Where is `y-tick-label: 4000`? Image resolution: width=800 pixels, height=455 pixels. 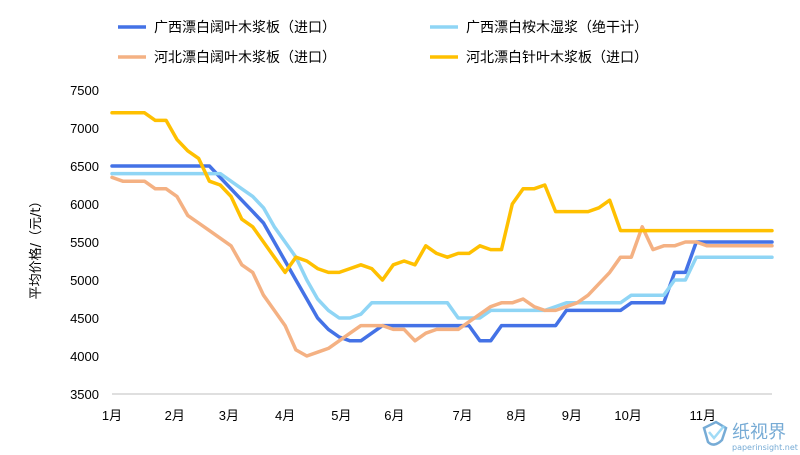
y-tick-label: 4000 is located at coordinates (84, 356).